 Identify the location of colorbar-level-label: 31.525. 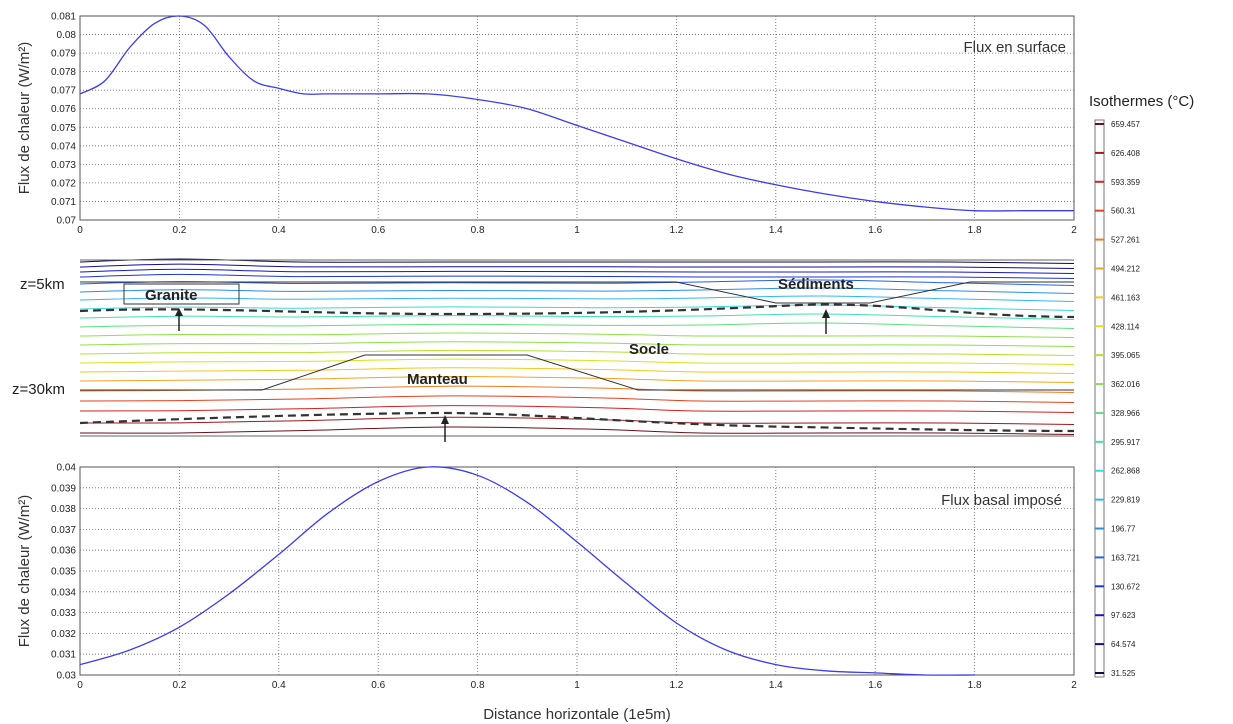
(1123, 673).